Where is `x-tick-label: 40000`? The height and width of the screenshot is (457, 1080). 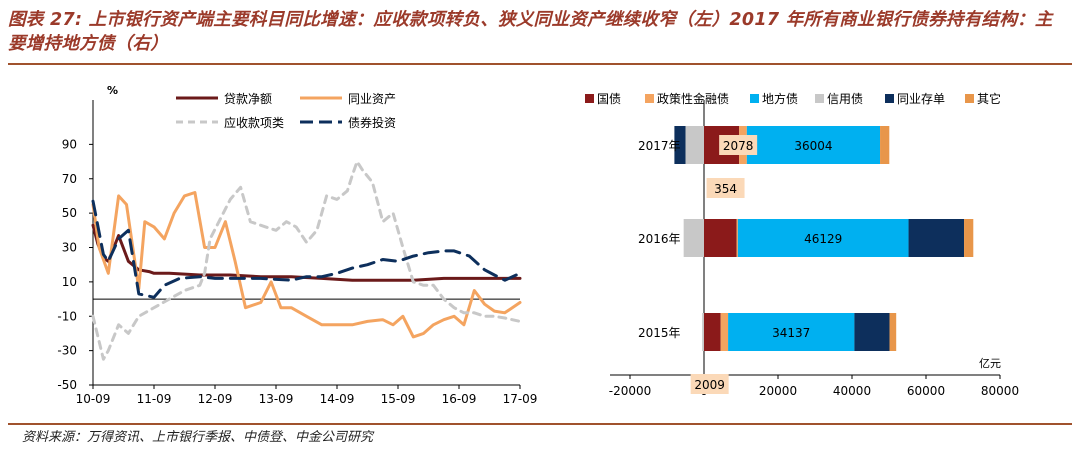 x-tick-label: 40000 is located at coordinates (852, 391).